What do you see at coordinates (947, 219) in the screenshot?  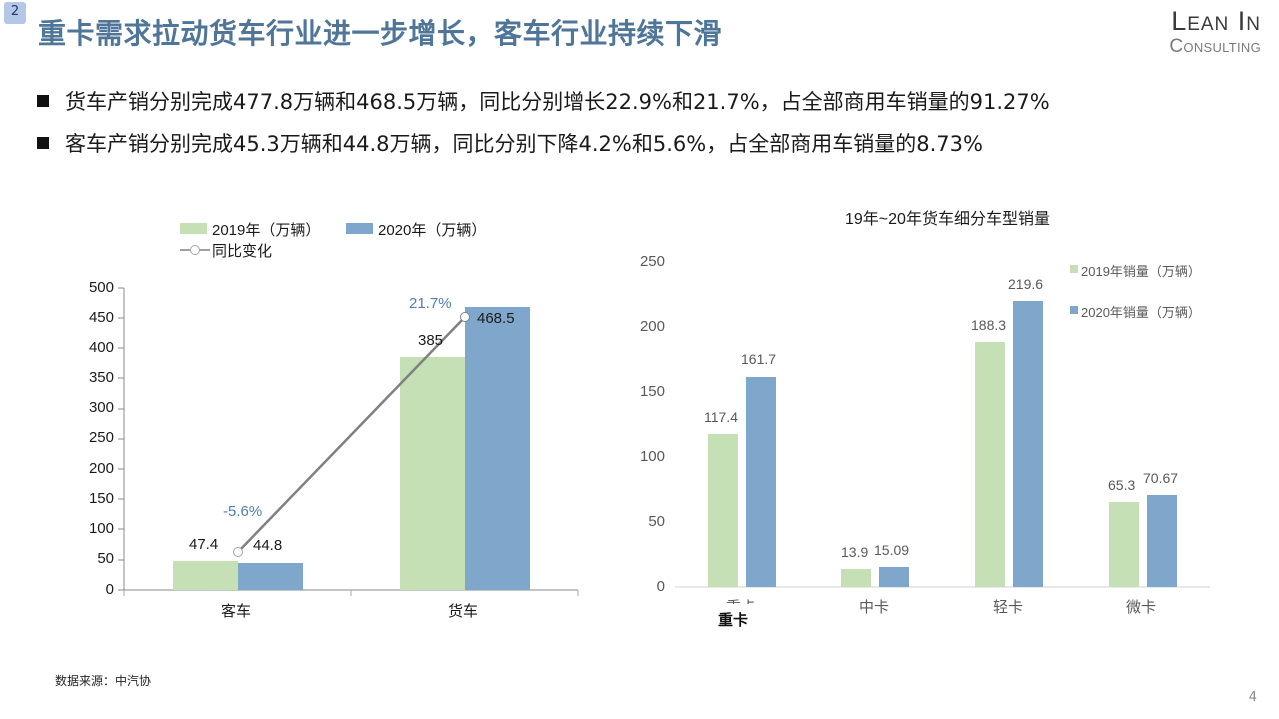 I see `chart-title: 19年~20年货车细分车型销量` at bounding box center [947, 219].